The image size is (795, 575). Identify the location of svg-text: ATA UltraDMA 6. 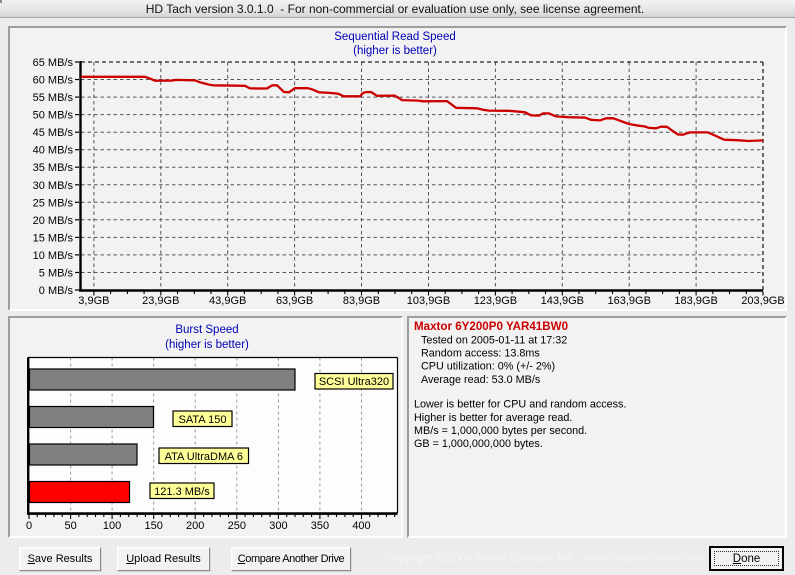
(204, 457).